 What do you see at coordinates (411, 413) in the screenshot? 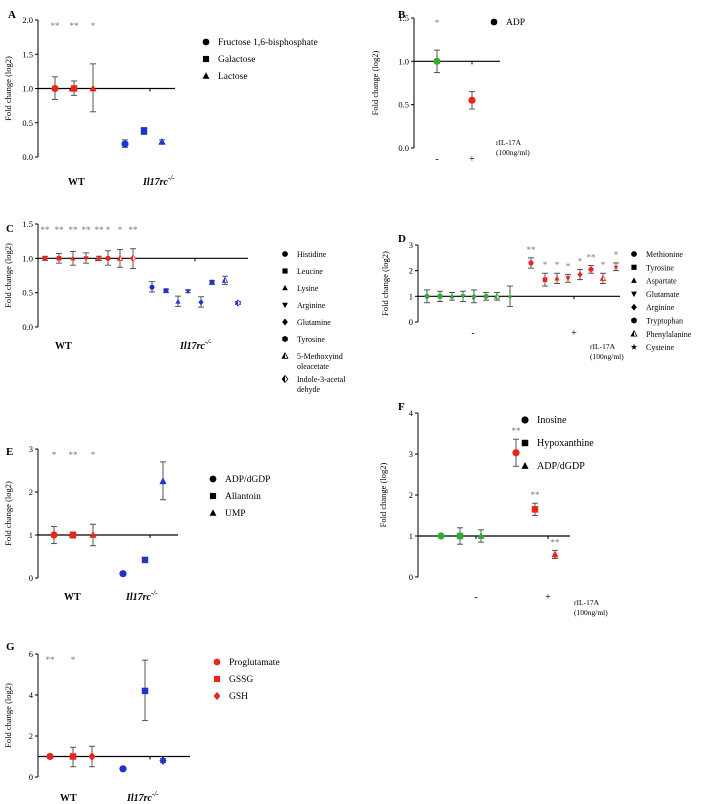
I see `y-tick-label: 4` at bounding box center [411, 413].